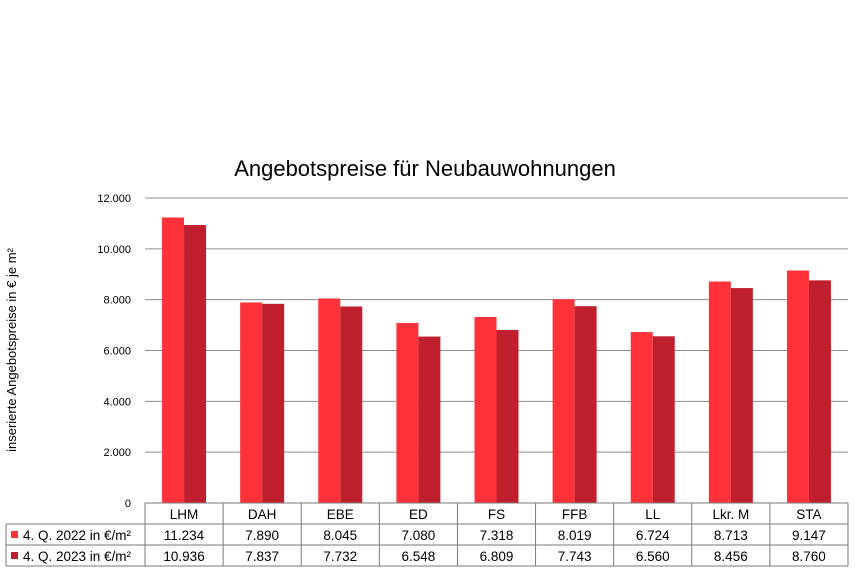 This screenshot has height=570, width=855. What do you see at coordinates (184, 514) in the screenshot?
I see `x-tick-label: LHM` at bounding box center [184, 514].